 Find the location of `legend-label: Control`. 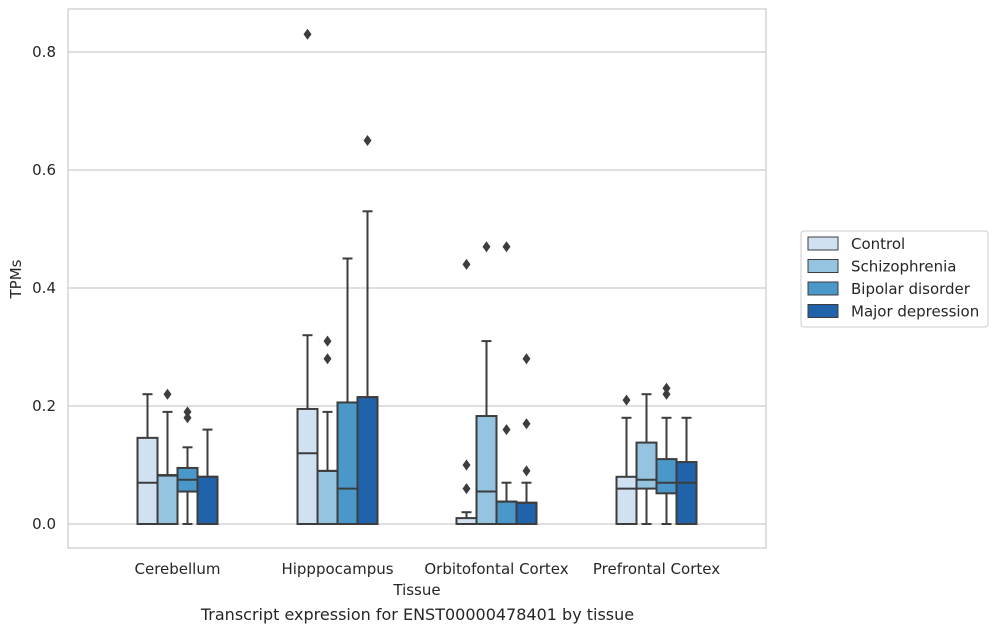

legend-label: Control is located at coordinates (878, 244).